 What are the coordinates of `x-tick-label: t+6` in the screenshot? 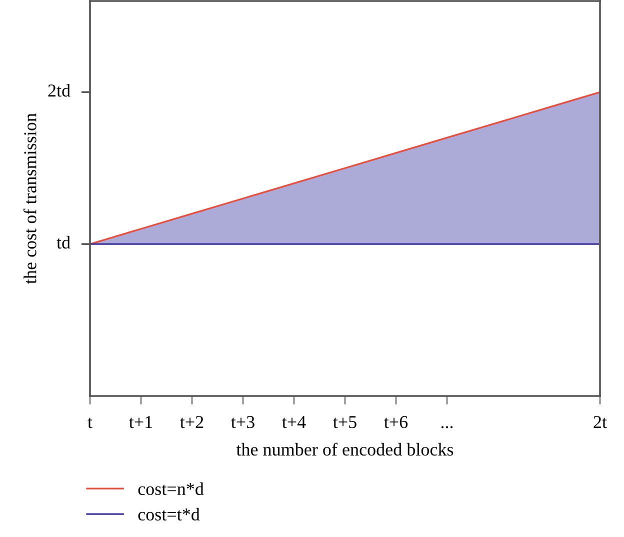 It's located at (396, 422).